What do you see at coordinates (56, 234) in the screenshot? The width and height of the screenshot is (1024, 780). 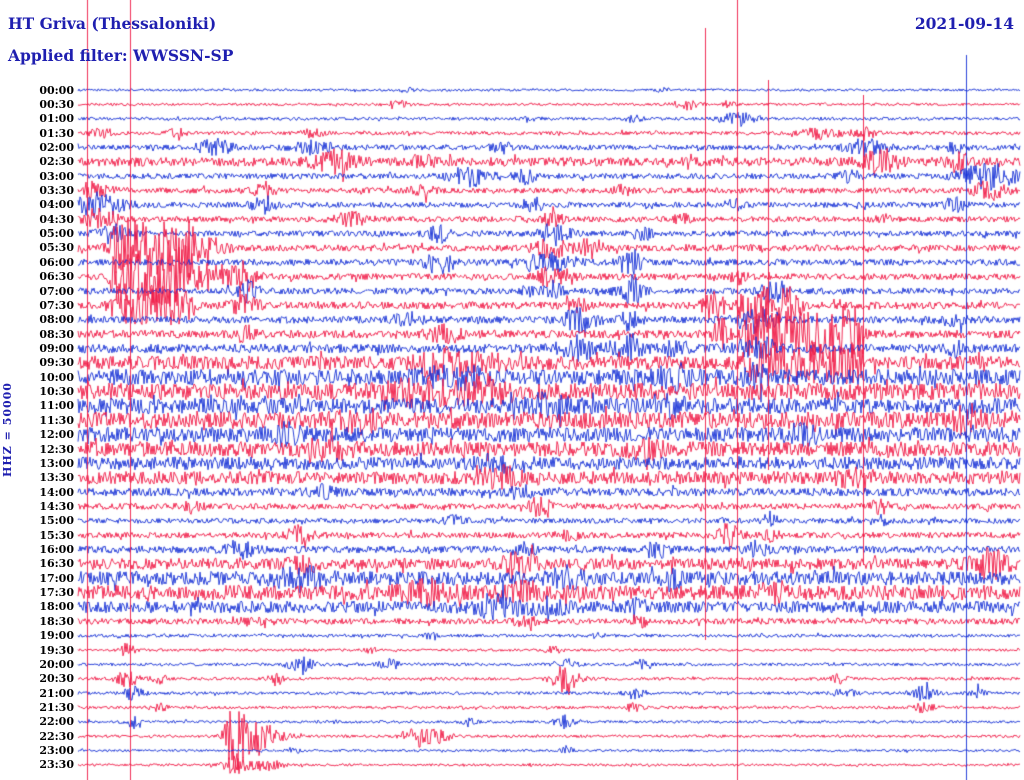 I see `time-label: 05:00` at bounding box center [56, 234].